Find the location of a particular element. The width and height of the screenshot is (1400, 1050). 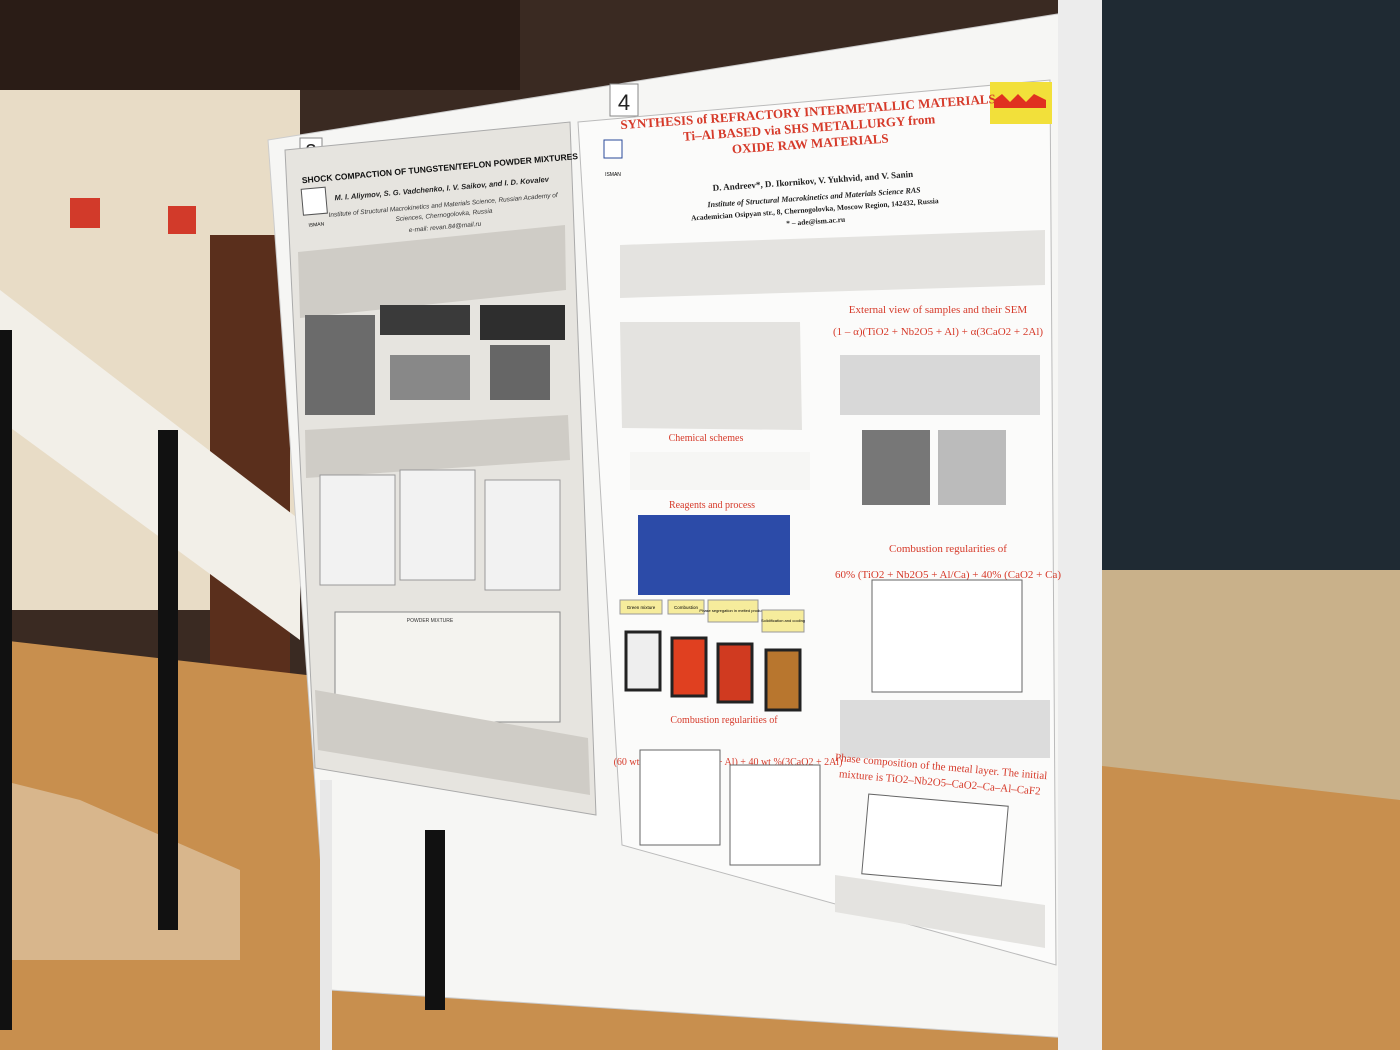

sample-strip is located at coordinates (945, 729).